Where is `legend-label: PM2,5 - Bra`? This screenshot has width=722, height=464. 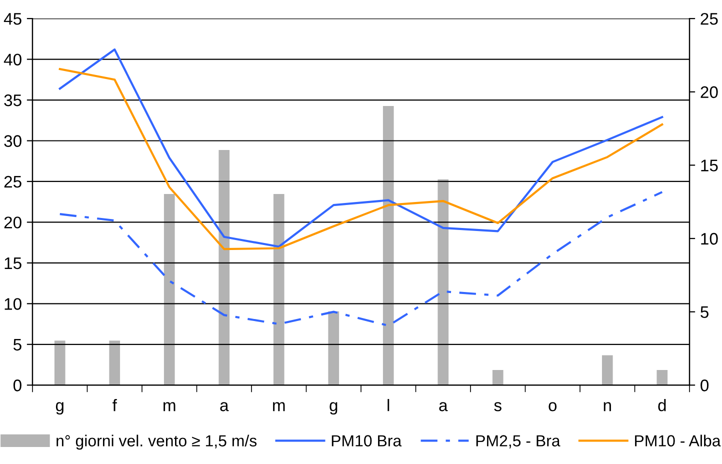 legend-label: PM2,5 - Bra is located at coordinates (518, 441).